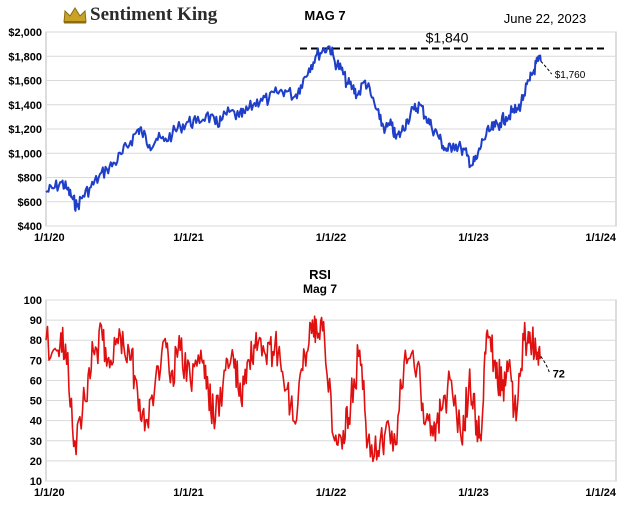  I want to click on y-tick-label: $600, so click(30, 203).